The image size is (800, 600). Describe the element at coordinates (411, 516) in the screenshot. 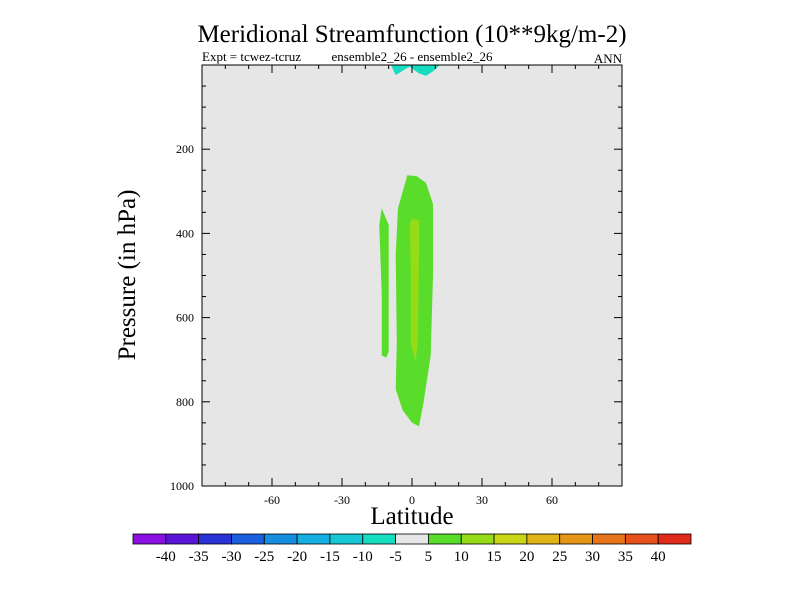

I see `x-axis-label: Latitude` at that location.